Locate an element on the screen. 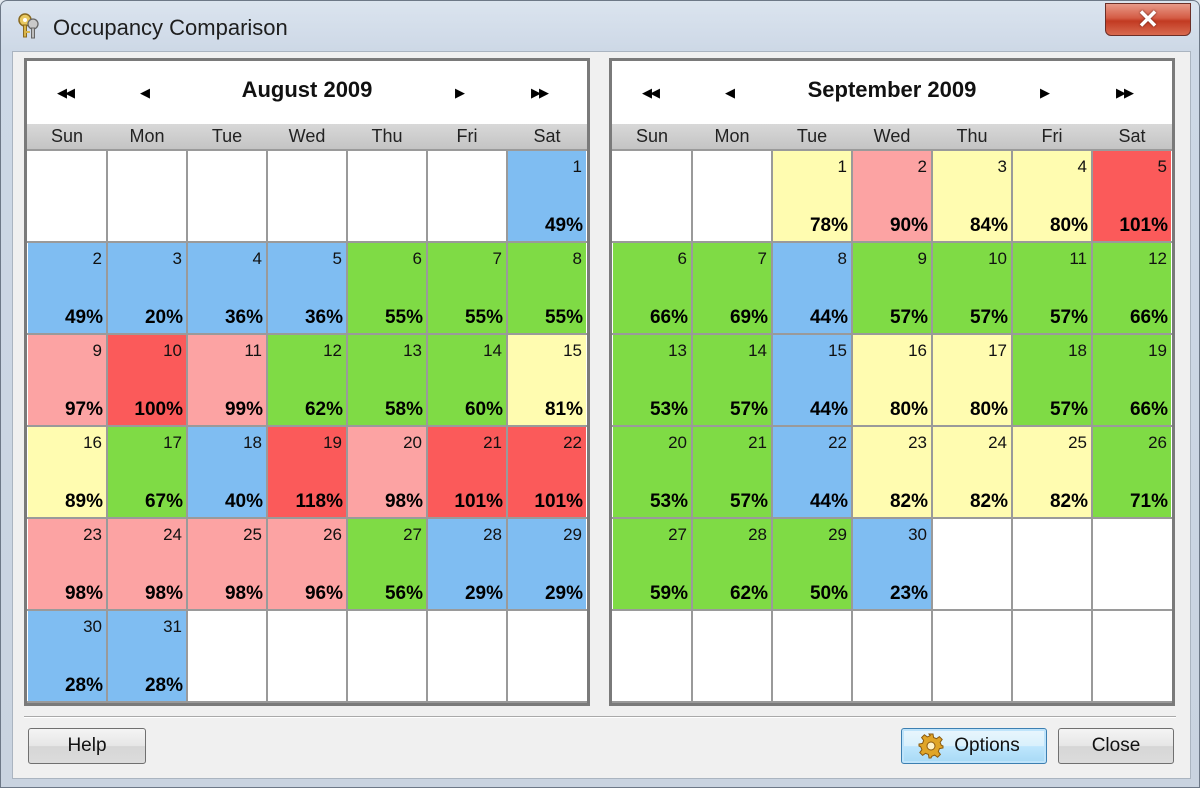 This screenshot has width=1200, height=788. day-cell: 5 36% is located at coordinates (307, 288).